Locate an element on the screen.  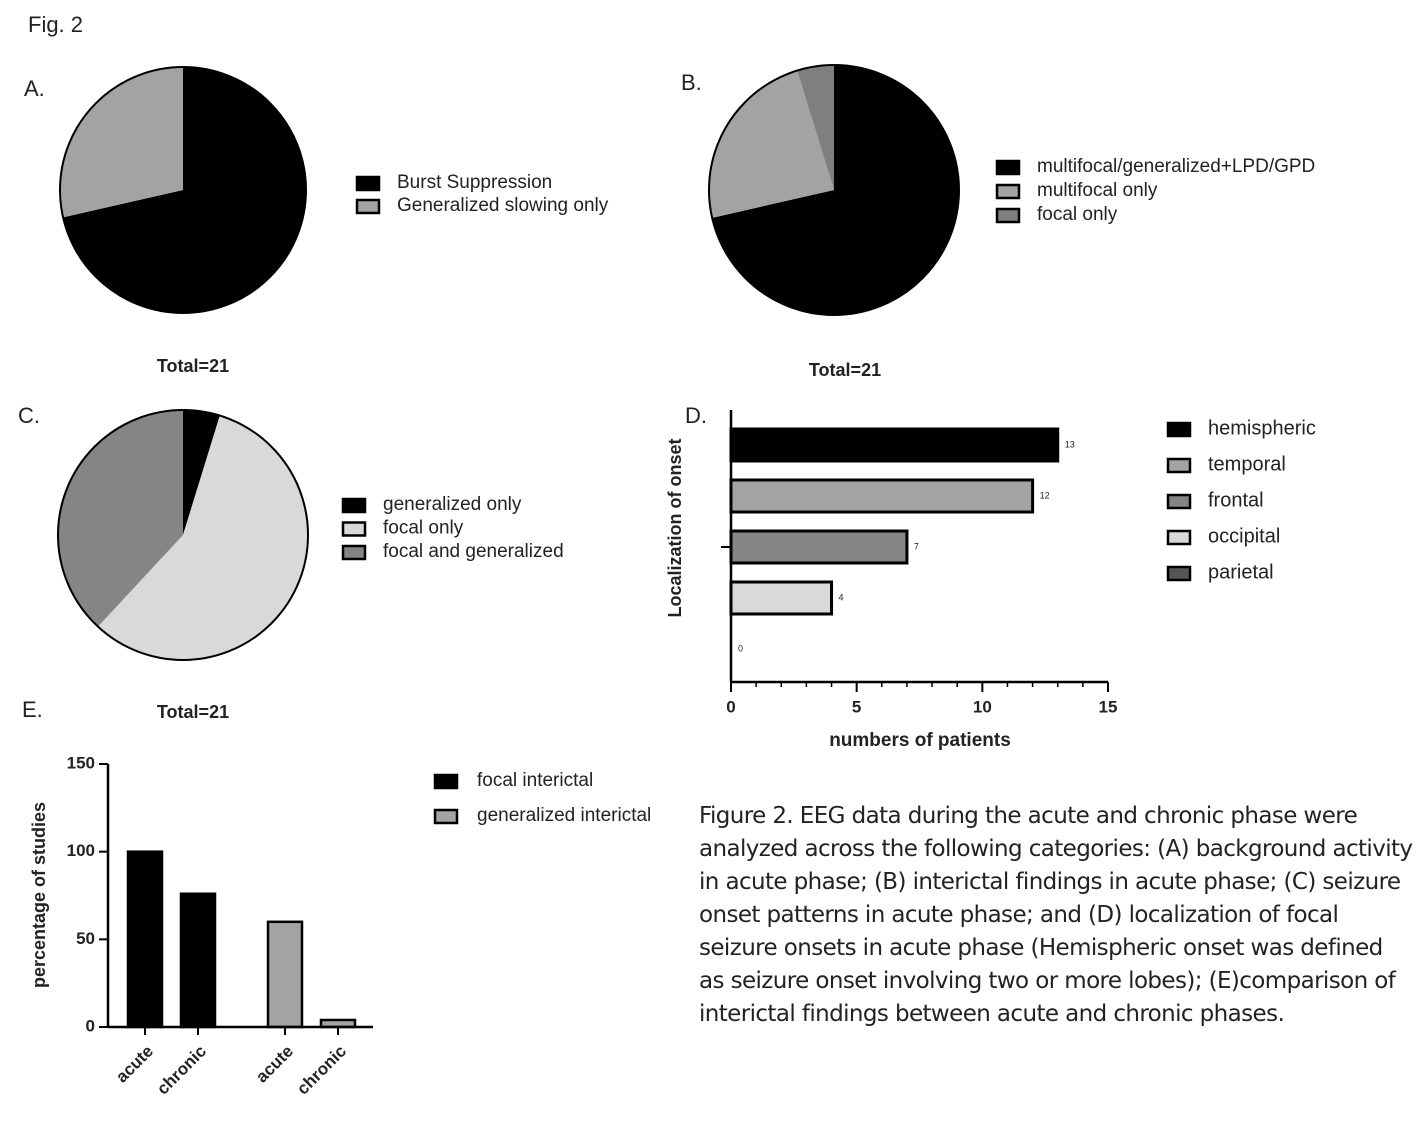
legend-label: multifocal/generalized+LPD/GPD is located at coordinates (1176, 166).